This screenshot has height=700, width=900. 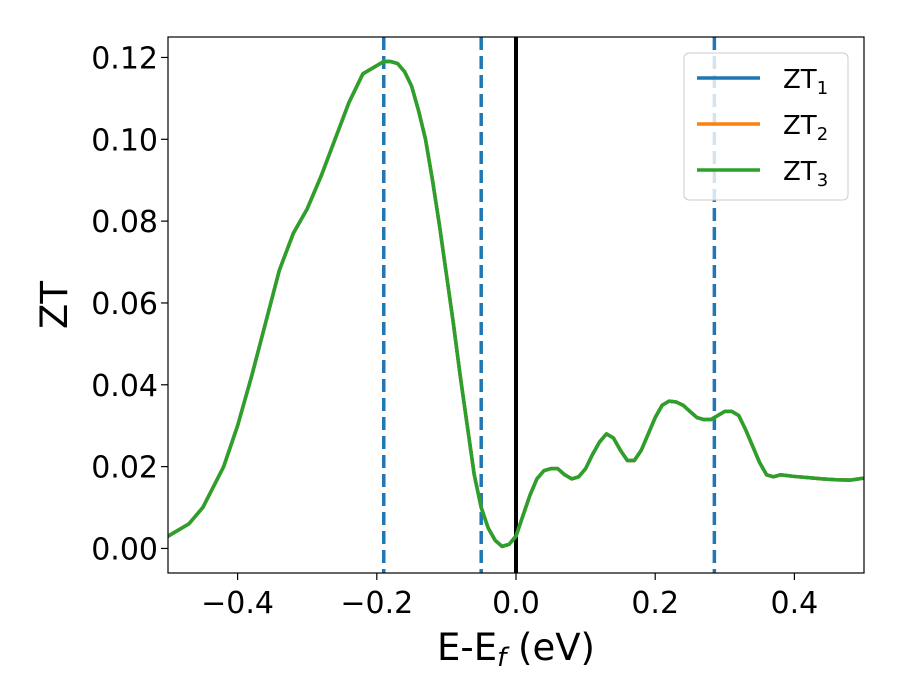 I want to click on x-axis-ticks: −0.4 −0.2 0.0 0.2 0.4, so click(x=509, y=597).